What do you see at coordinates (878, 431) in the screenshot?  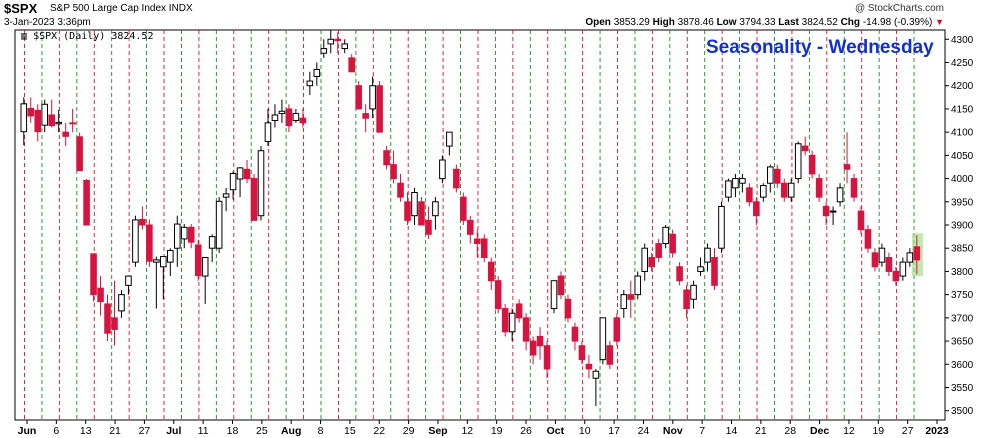 I see `x-tick-label: 19` at bounding box center [878, 431].